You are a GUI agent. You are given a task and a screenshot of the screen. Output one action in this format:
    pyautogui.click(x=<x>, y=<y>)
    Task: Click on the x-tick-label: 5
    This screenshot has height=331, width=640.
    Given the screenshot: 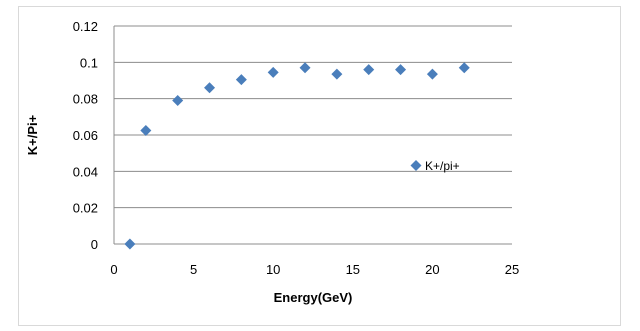 What is the action you would take?
    pyautogui.click(x=193, y=269)
    